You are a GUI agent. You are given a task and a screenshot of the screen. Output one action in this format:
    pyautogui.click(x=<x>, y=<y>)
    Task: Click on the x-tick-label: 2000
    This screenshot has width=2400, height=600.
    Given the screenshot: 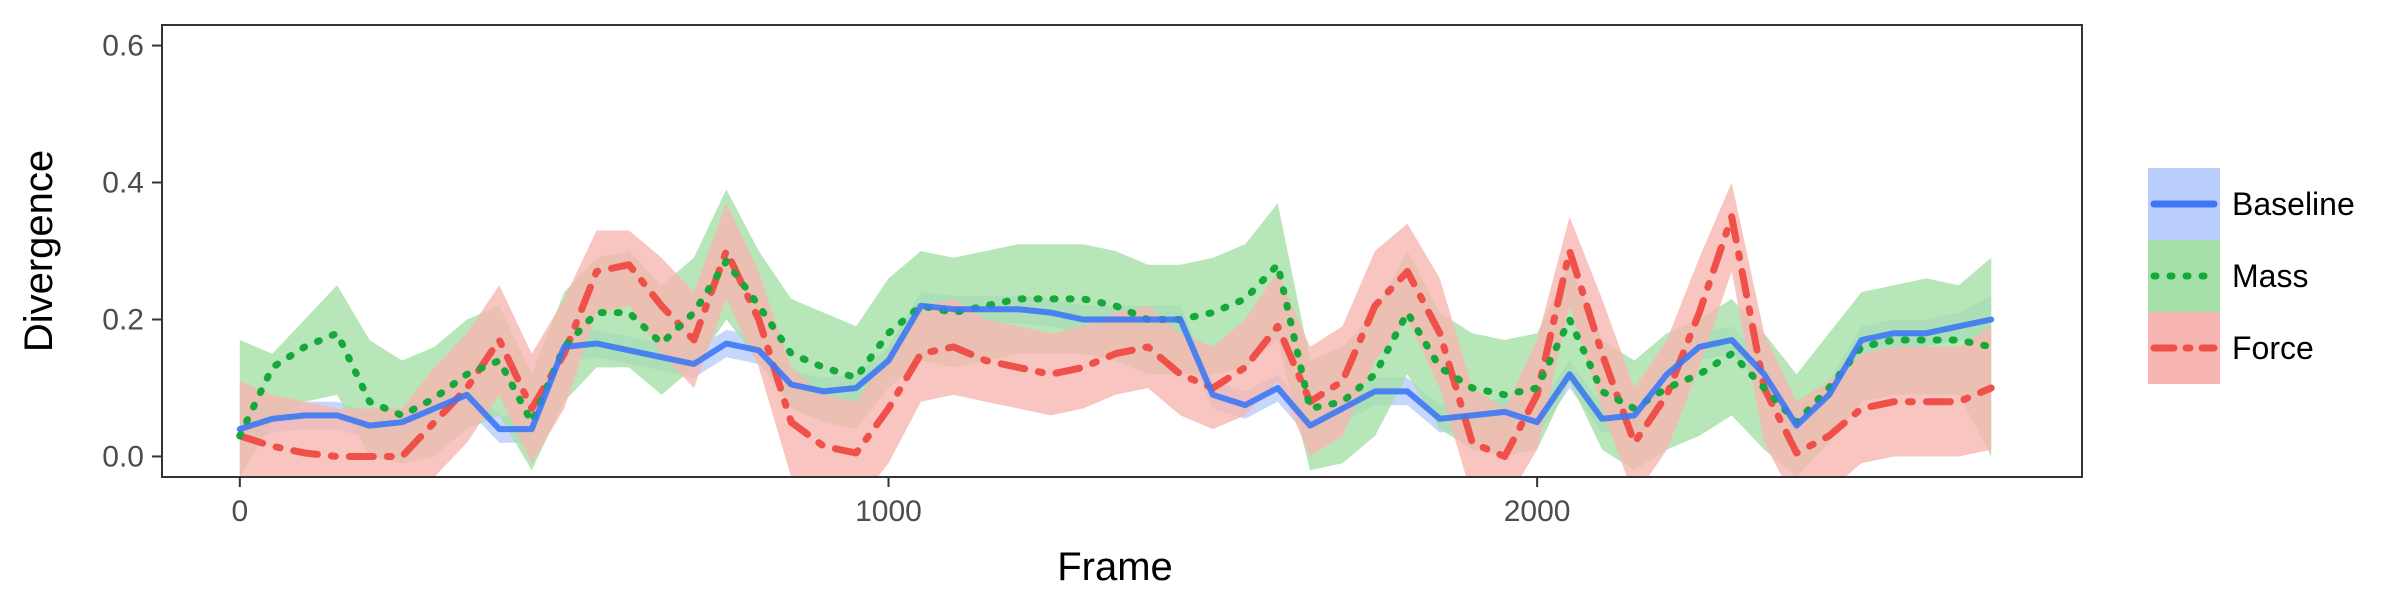 What is the action you would take?
    pyautogui.click(x=1537, y=511)
    